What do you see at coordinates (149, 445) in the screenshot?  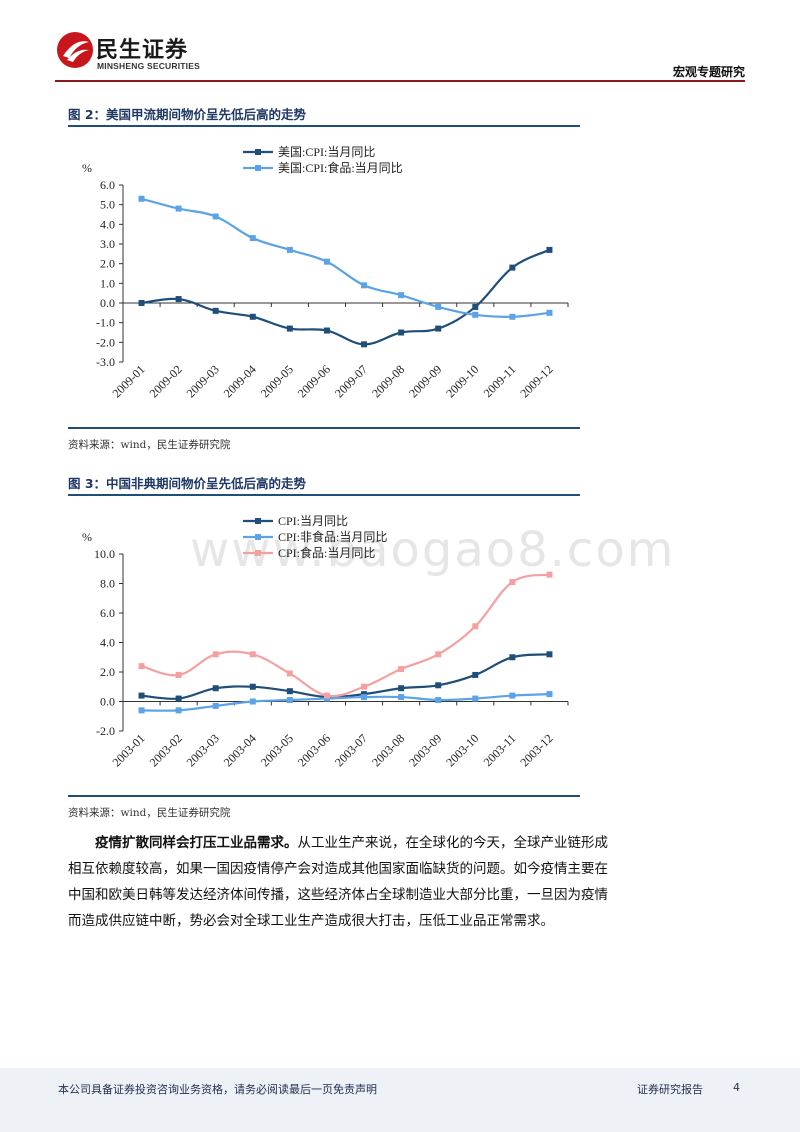 I see `figure-2-source: 资料来源：wind，民生证券研究院` at bounding box center [149, 445].